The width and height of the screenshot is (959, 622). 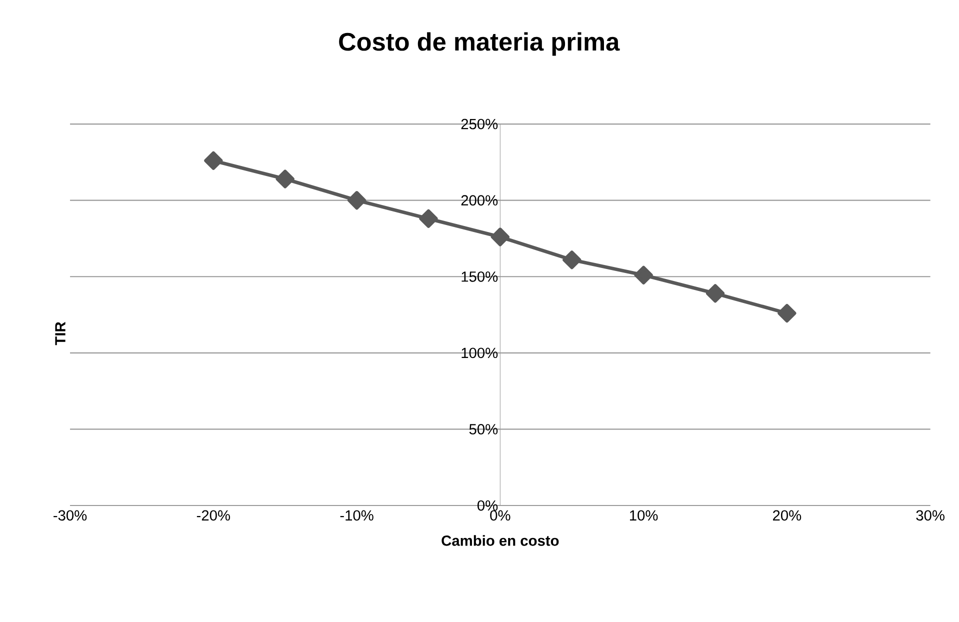 I want to click on y-axis-title: TIR, so click(x=60, y=334).